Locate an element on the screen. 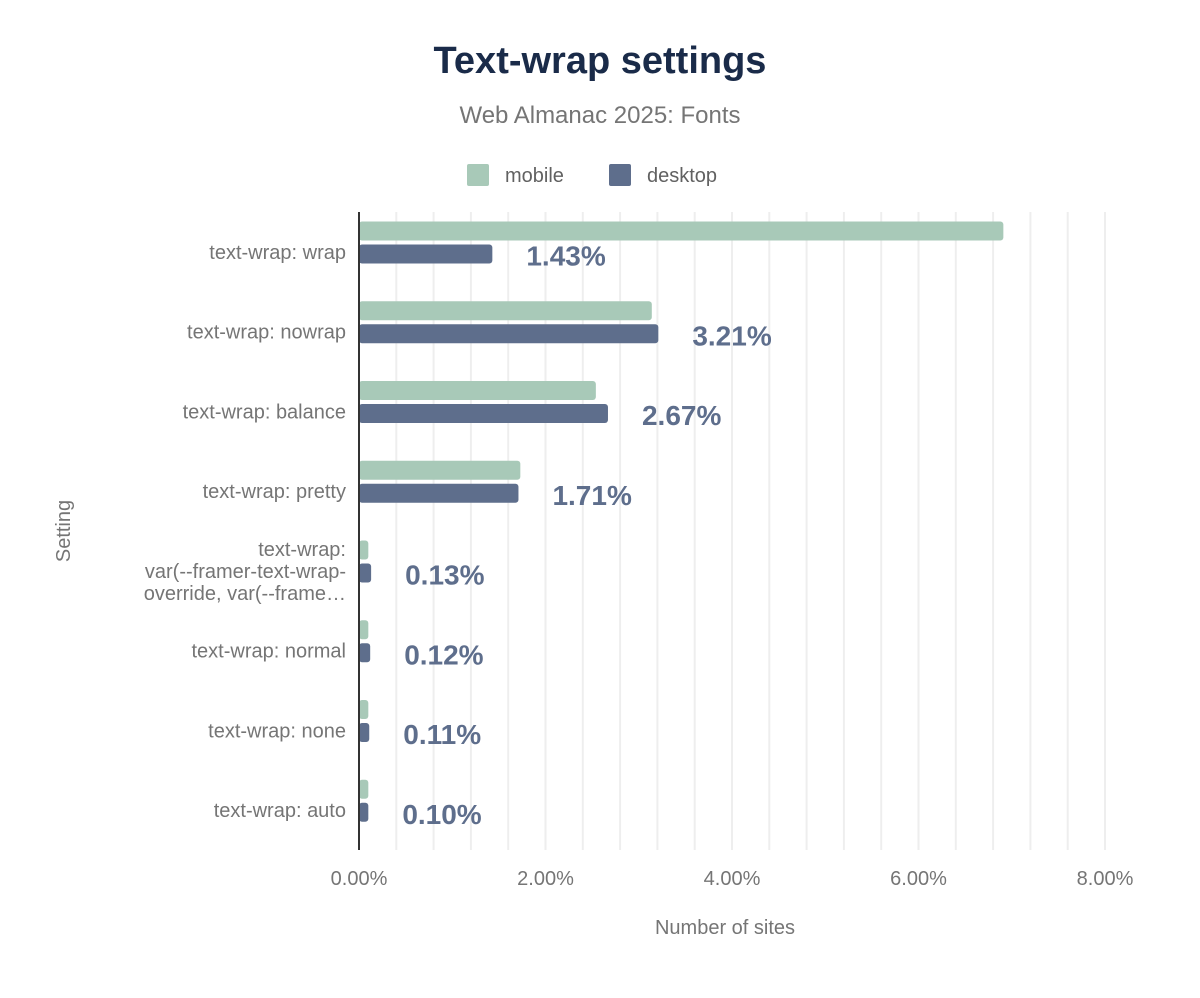 The image size is (1200, 998). legend-label-mobile: mobile is located at coordinates (534, 176).